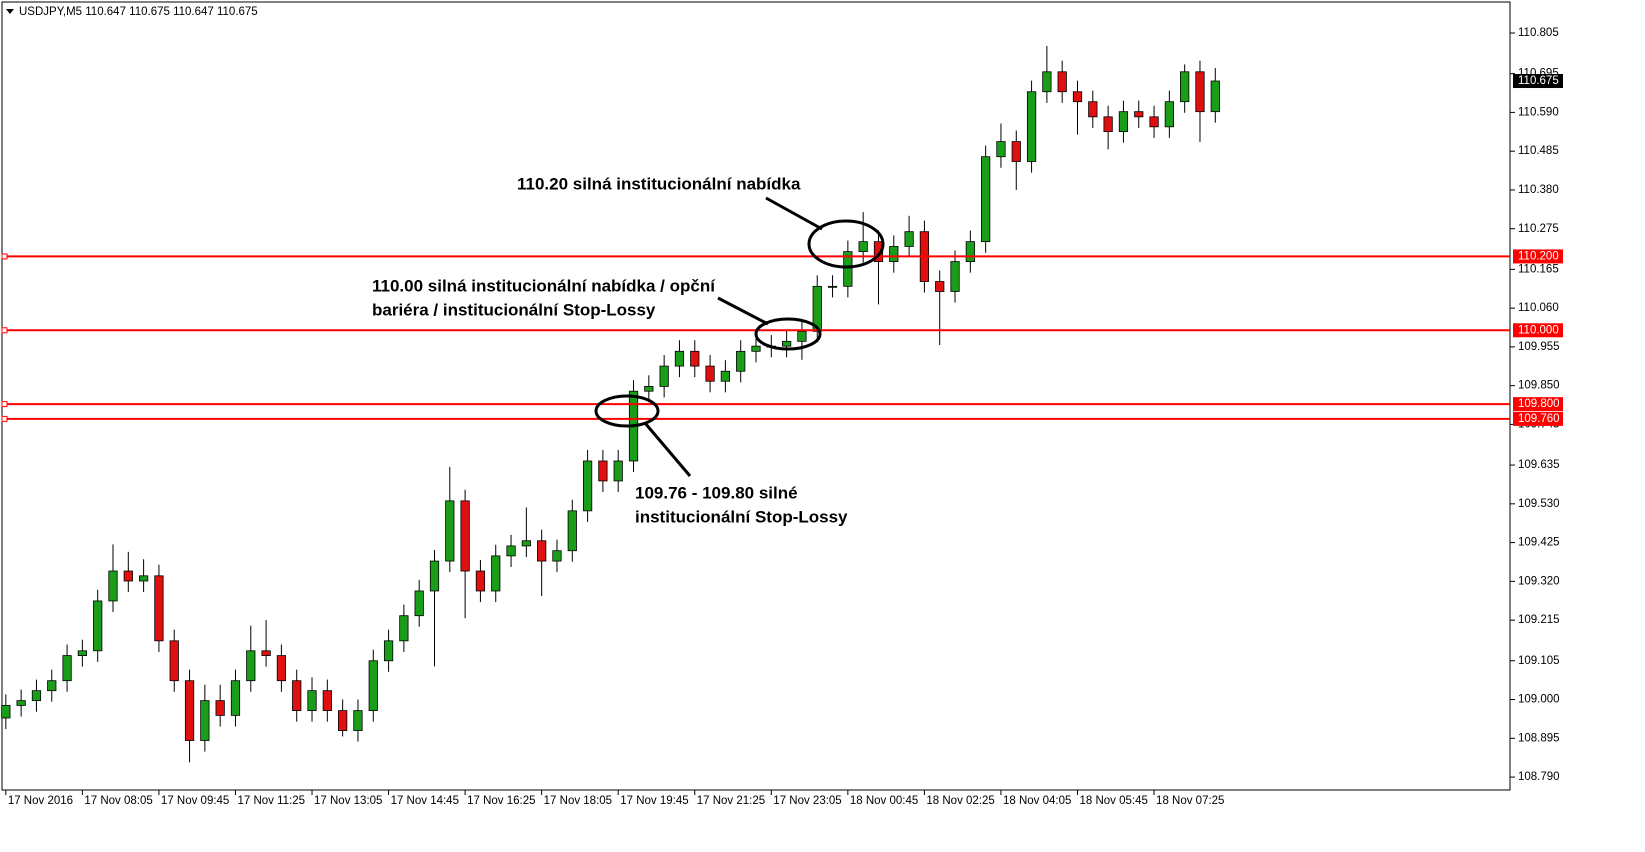  What do you see at coordinates (40, 801) in the screenshot?
I see `x-tick-label: 17 Nov 2016` at bounding box center [40, 801].